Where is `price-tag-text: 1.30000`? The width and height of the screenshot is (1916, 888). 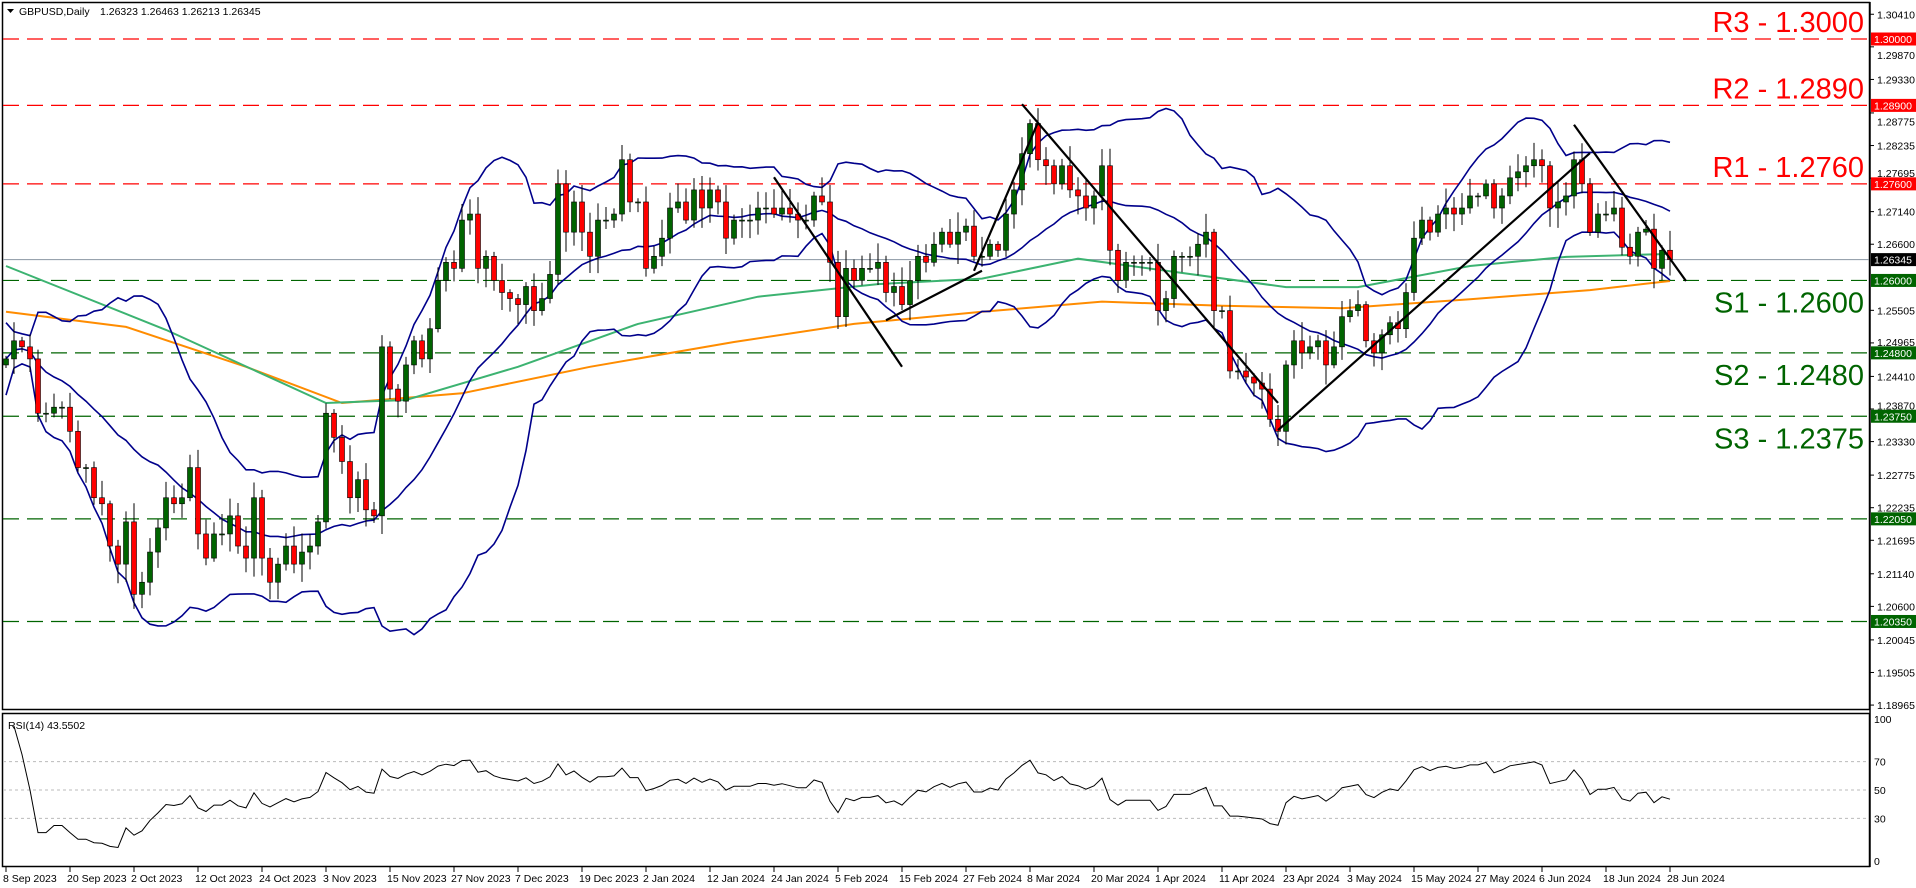 price-tag-text: 1.30000 is located at coordinates (1893, 40).